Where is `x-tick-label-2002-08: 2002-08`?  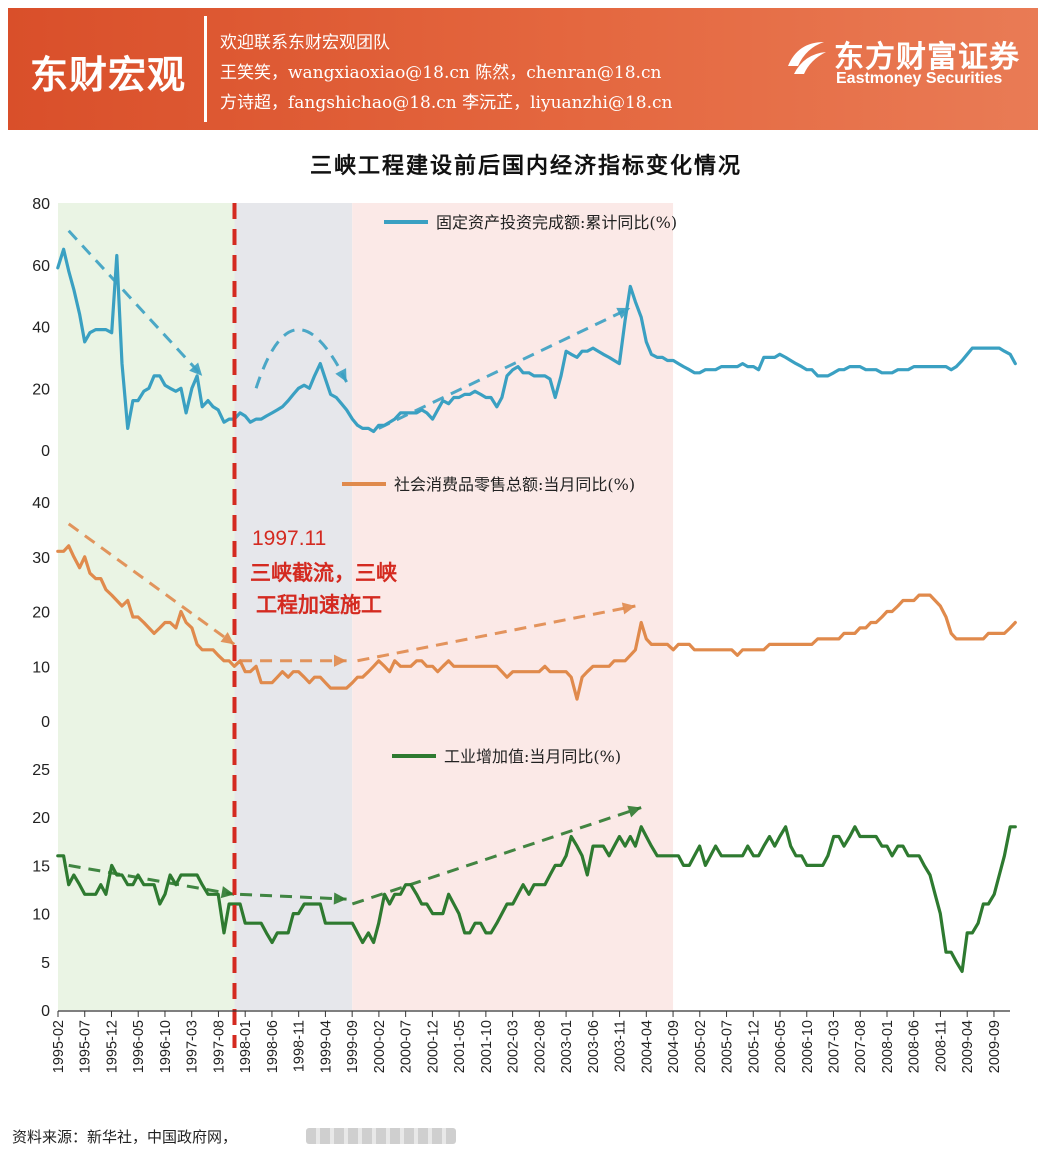 x-tick-label-2002-08: 2002-08 is located at coordinates (540, 1046).